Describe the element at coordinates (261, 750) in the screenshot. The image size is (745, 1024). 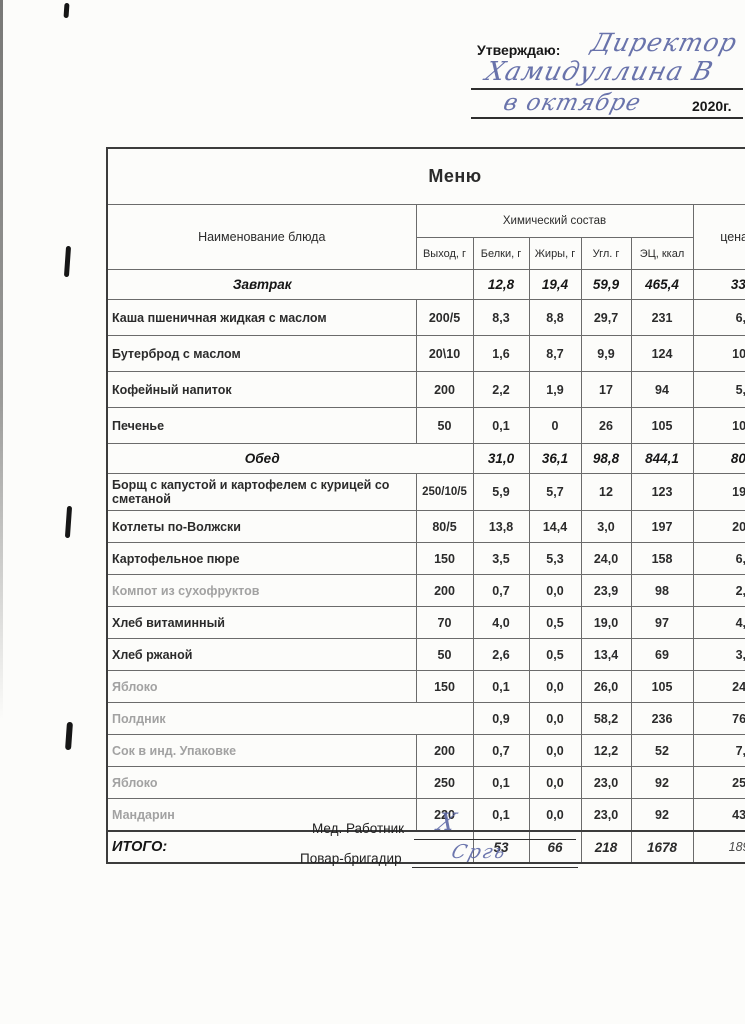
I see `dish-name-cell: Сок в инд. Упаковке` at that location.